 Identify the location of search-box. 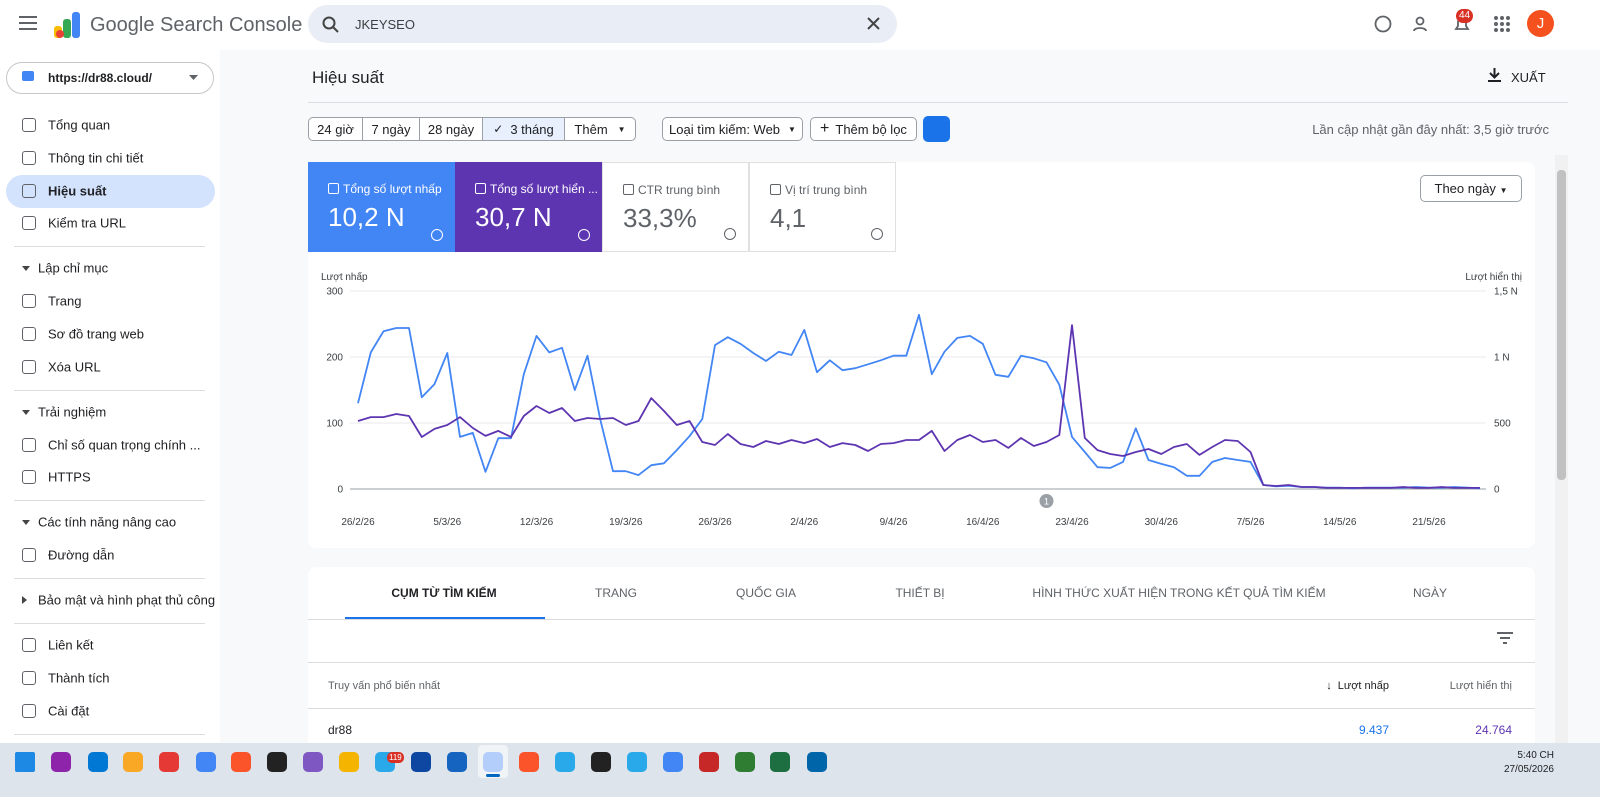
(602, 24).